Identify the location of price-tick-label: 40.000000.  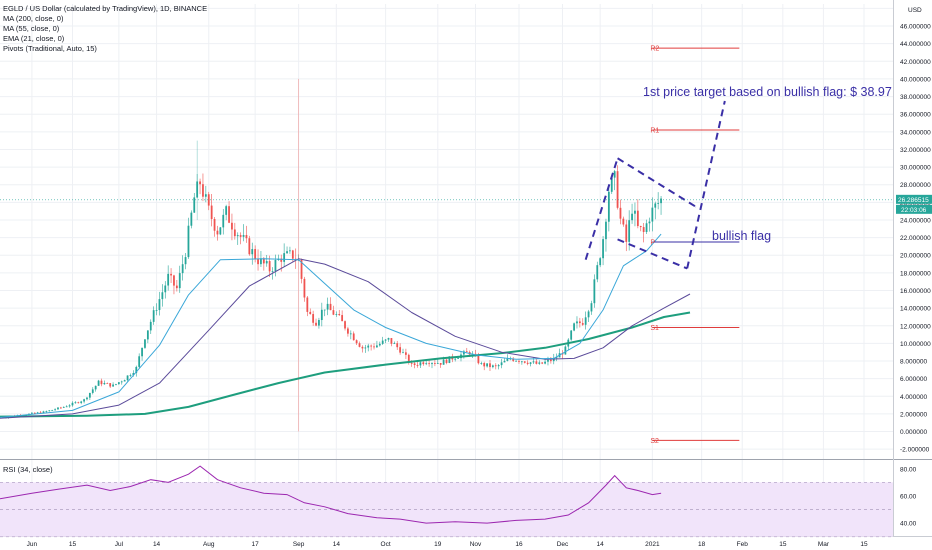
(915, 79).